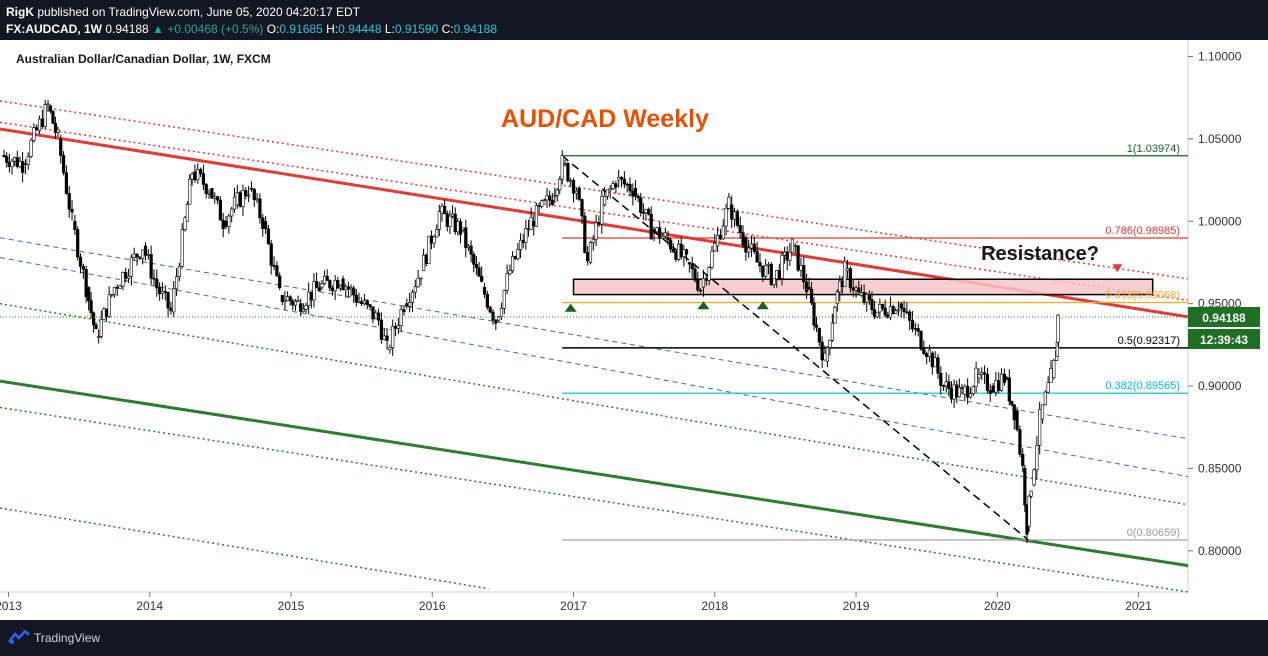  What do you see at coordinates (634, 638) in the screenshot?
I see `footer: TradingView` at bounding box center [634, 638].